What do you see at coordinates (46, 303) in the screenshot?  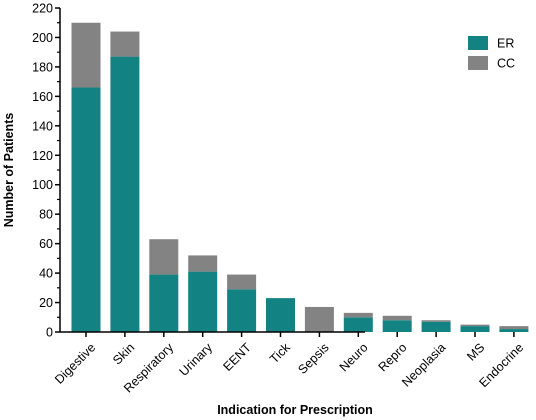 I see `y-tick-label: 20` at bounding box center [46, 303].